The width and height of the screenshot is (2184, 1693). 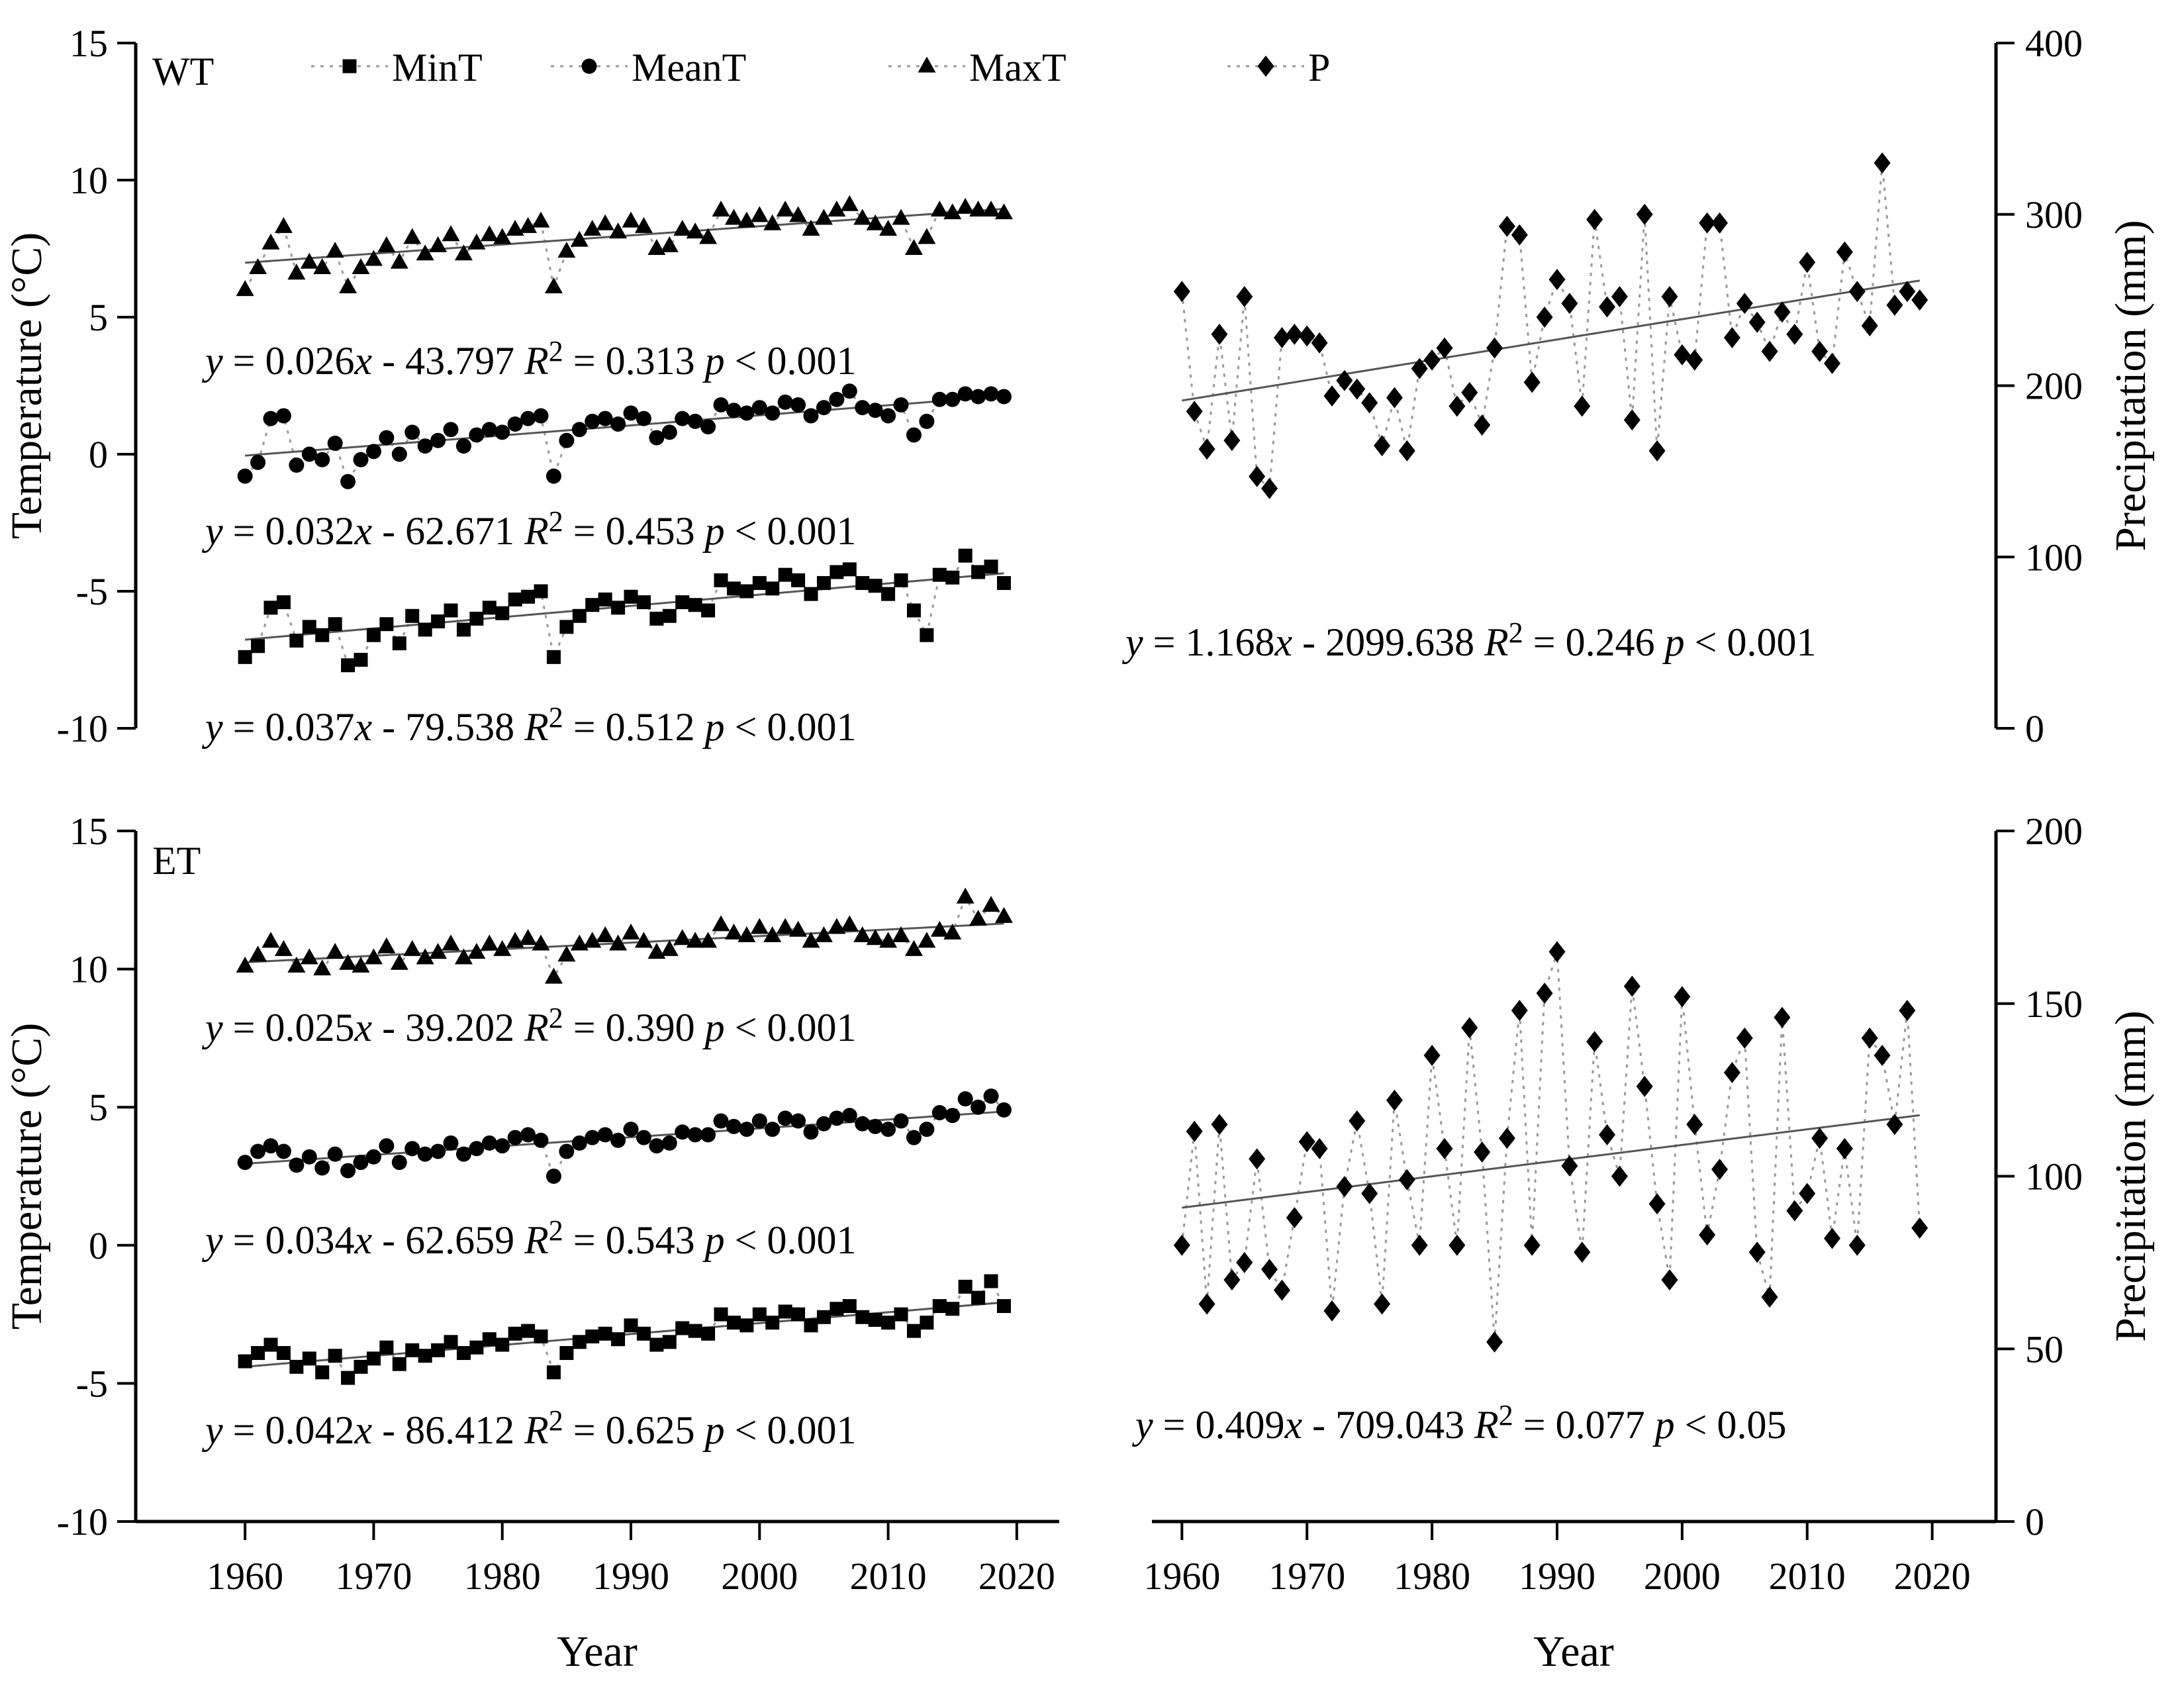 I want to click on y-tick-label: 10, so click(x=89, y=969).